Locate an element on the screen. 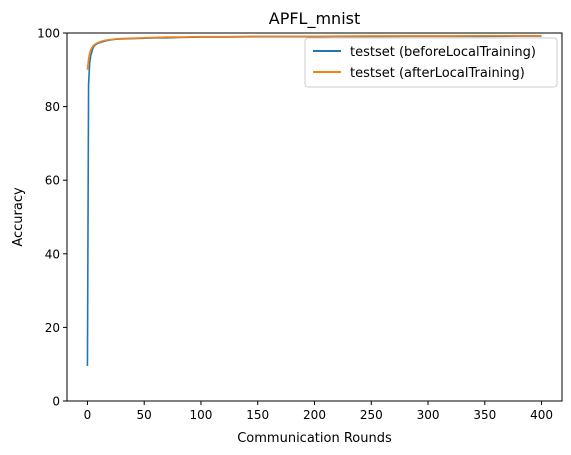 This screenshot has height=455, width=571. x-tick-label: 150 is located at coordinates (257, 415).